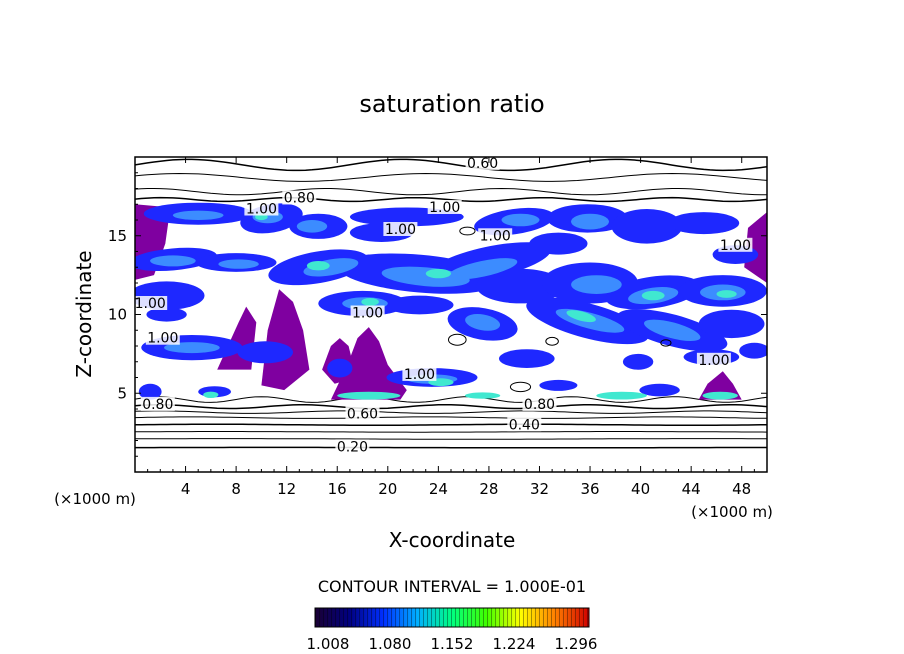 Image resolution: width=904 pixels, height=654 pixels. What do you see at coordinates (514, 644) in the screenshot?
I see `colorbar-tick-label: 1.224` at bounding box center [514, 644].